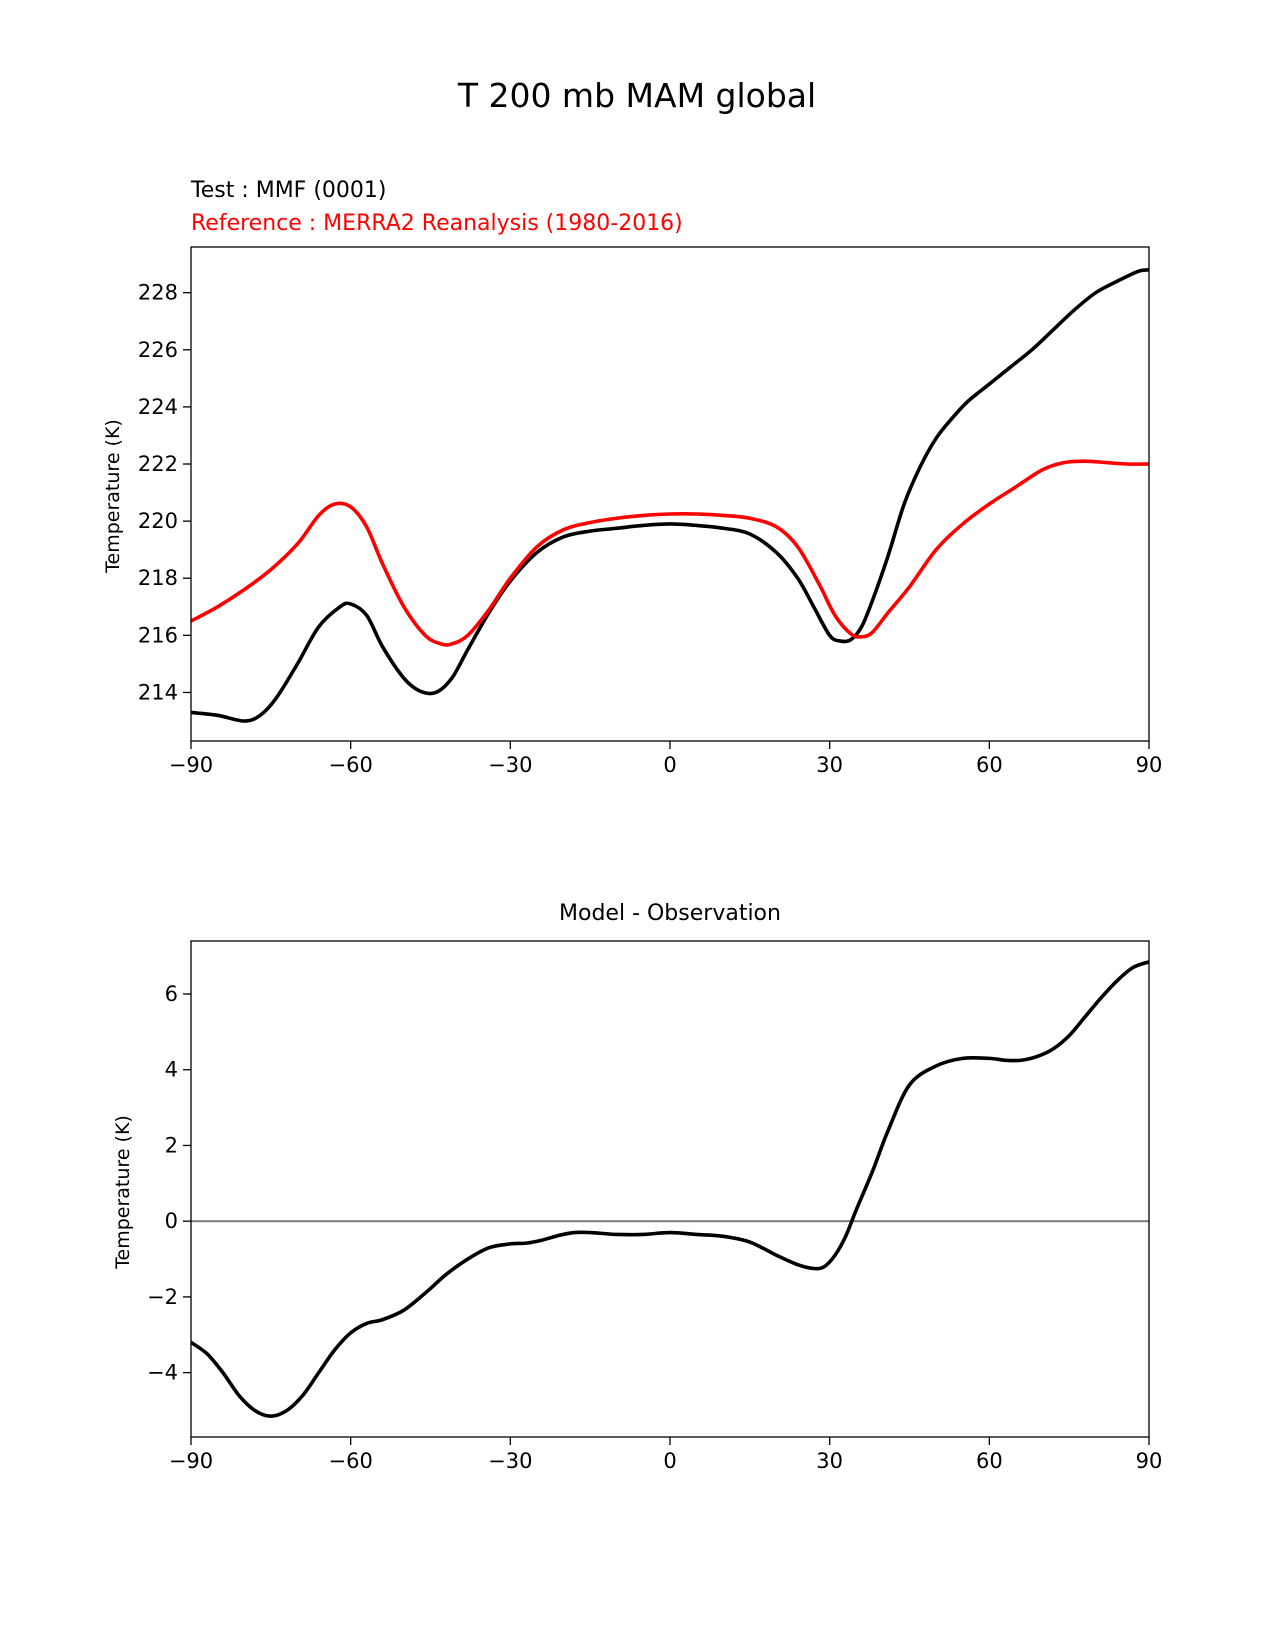 This screenshot has height=1650, width=1275. What do you see at coordinates (162, 1373) in the screenshot?
I see `y-tick-label: −4` at bounding box center [162, 1373].